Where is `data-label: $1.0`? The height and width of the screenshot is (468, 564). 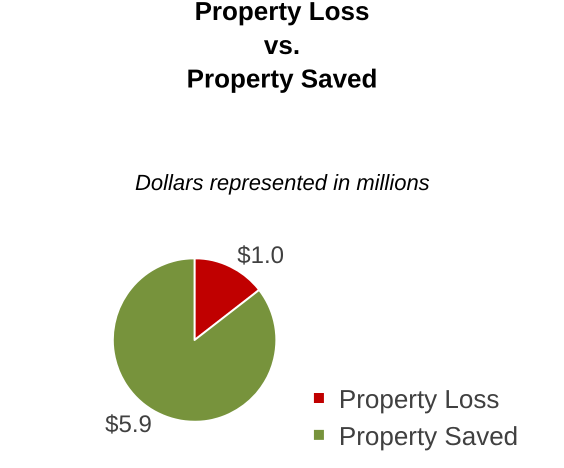 data-label: $1.0 is located at coordinates (260, 256).